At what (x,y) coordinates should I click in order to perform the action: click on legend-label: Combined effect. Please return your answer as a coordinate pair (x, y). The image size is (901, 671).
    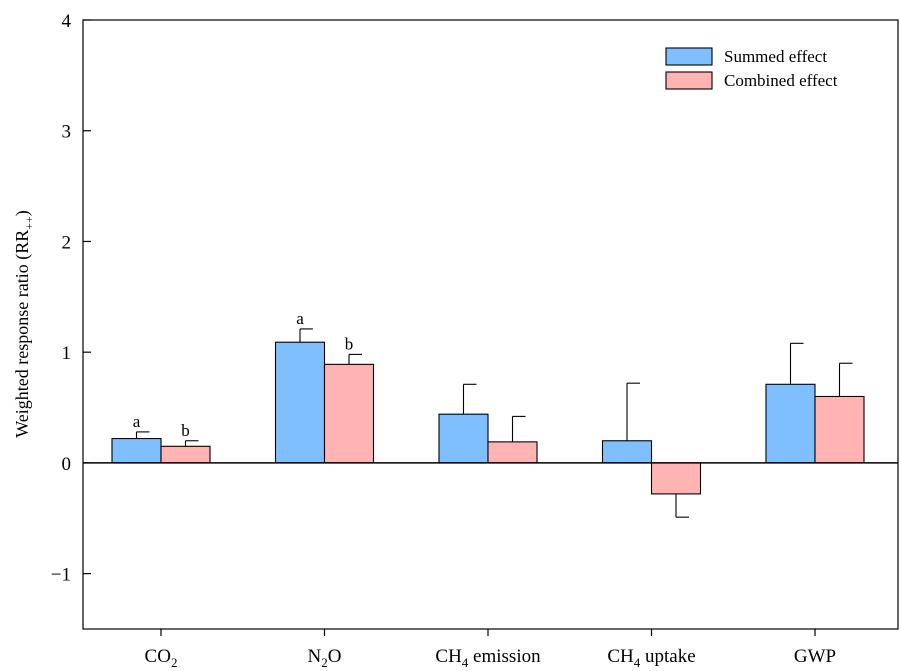
    Looking at the image, I should click on (781, 80).